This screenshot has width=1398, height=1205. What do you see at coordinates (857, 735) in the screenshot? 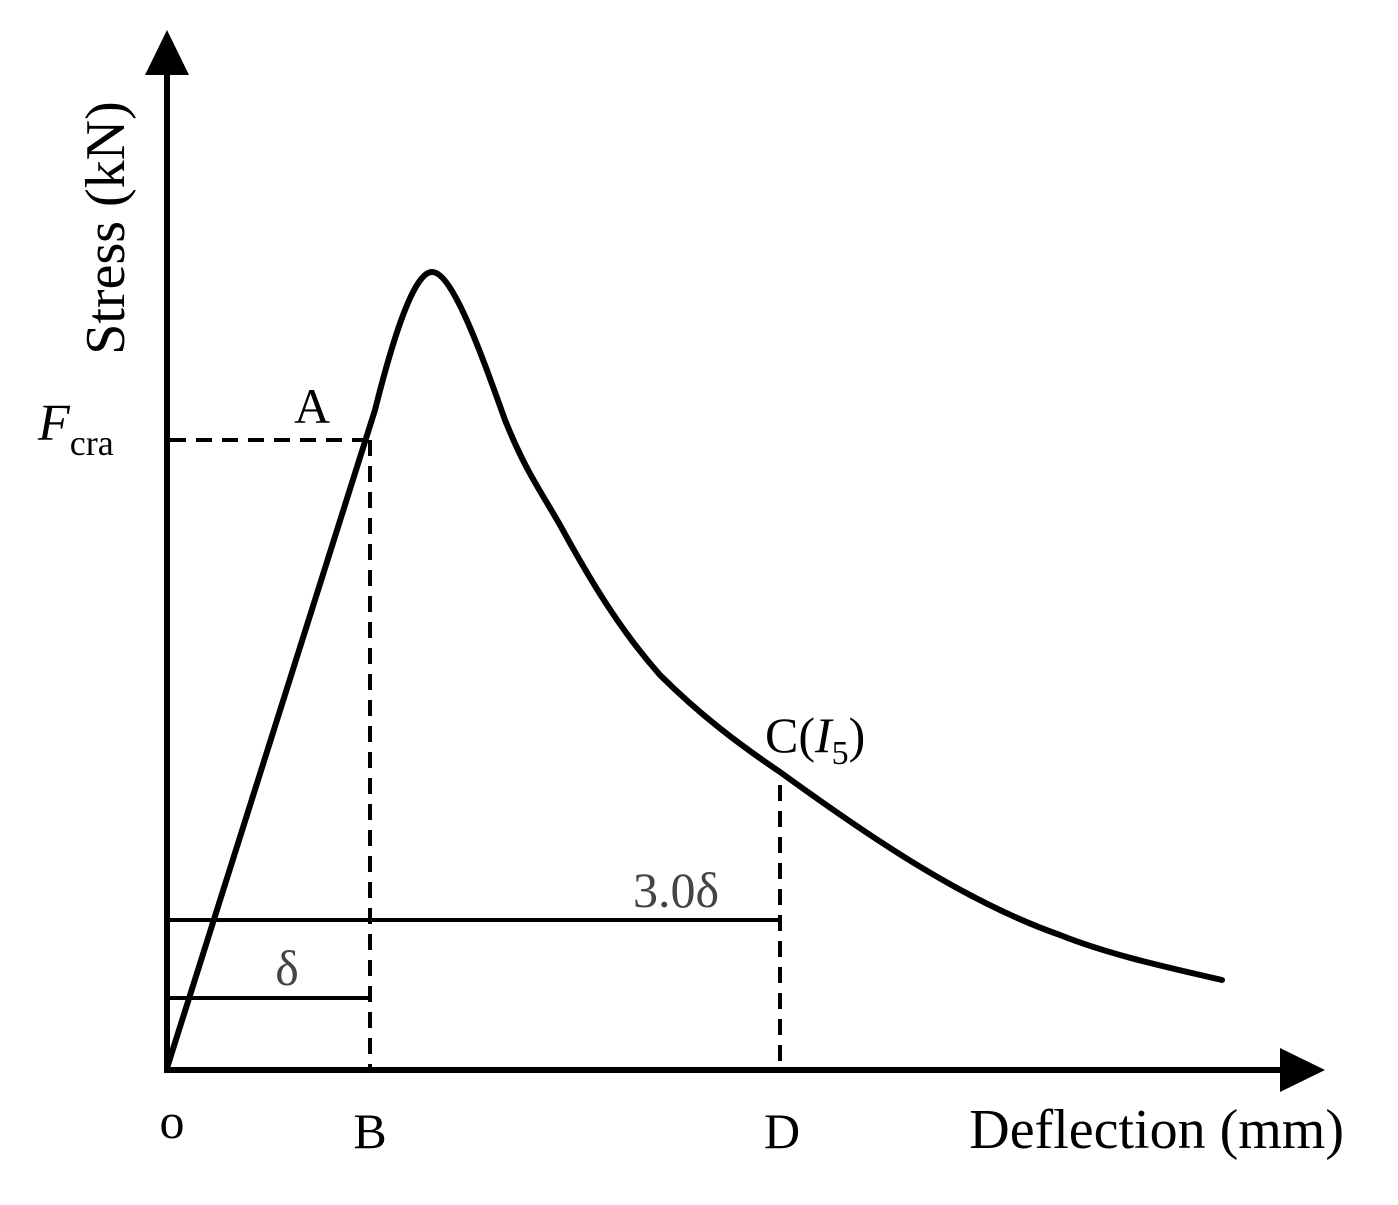
I see `point-c-suffix: )` at bounding box center [857, 735].